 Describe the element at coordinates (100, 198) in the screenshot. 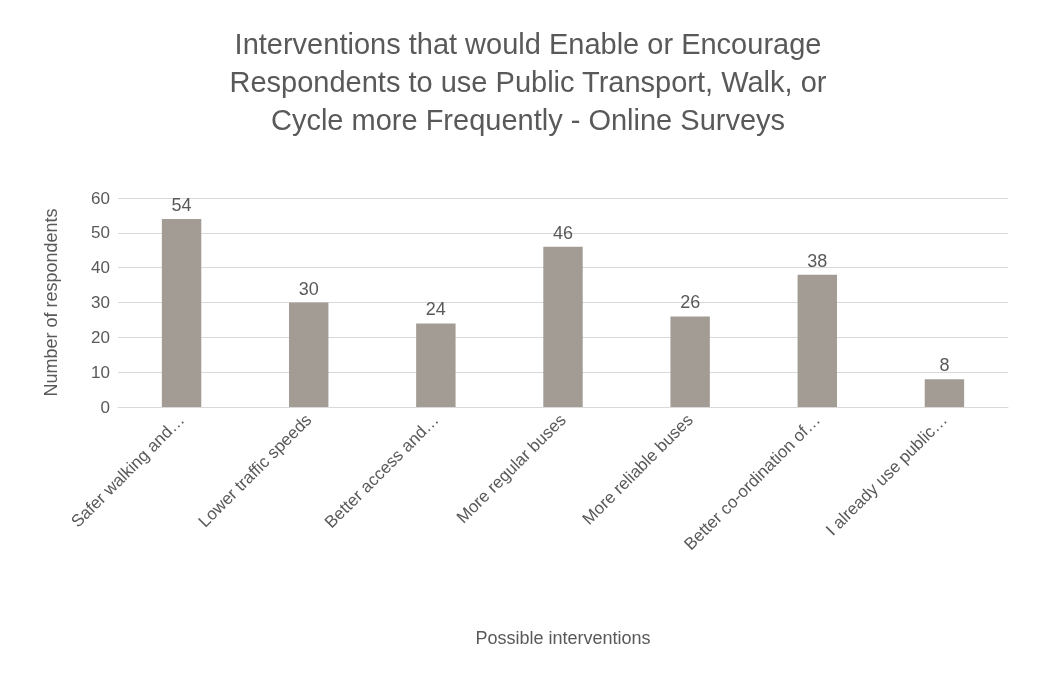

I see `y-tick-label: 60` at that location.